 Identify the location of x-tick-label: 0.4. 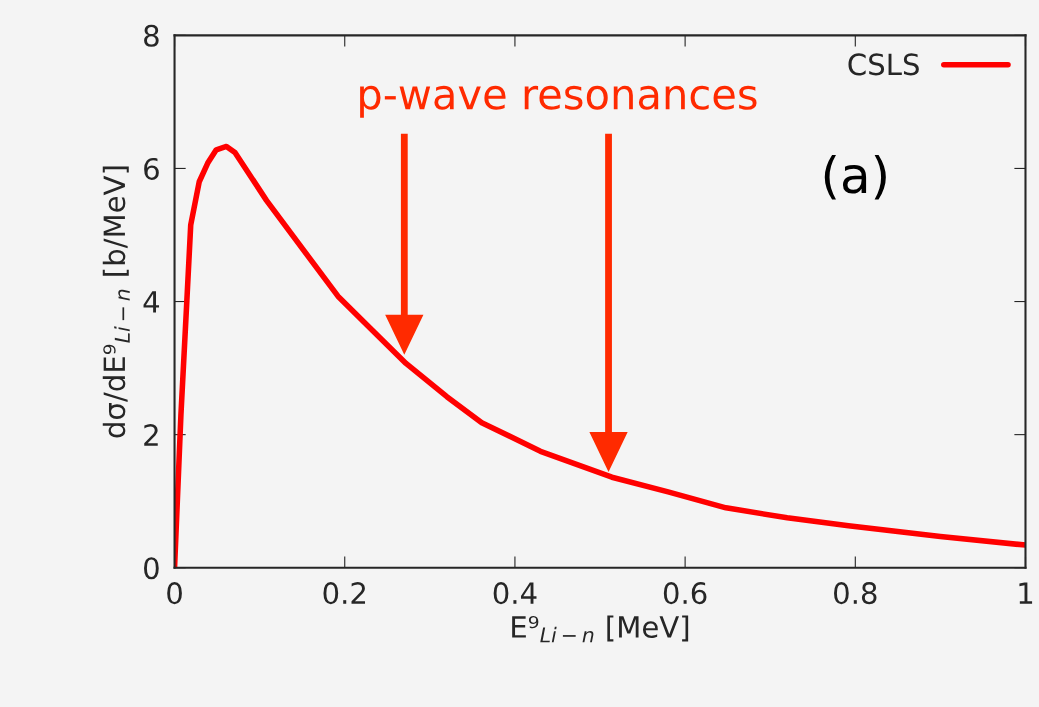
(515, 593).